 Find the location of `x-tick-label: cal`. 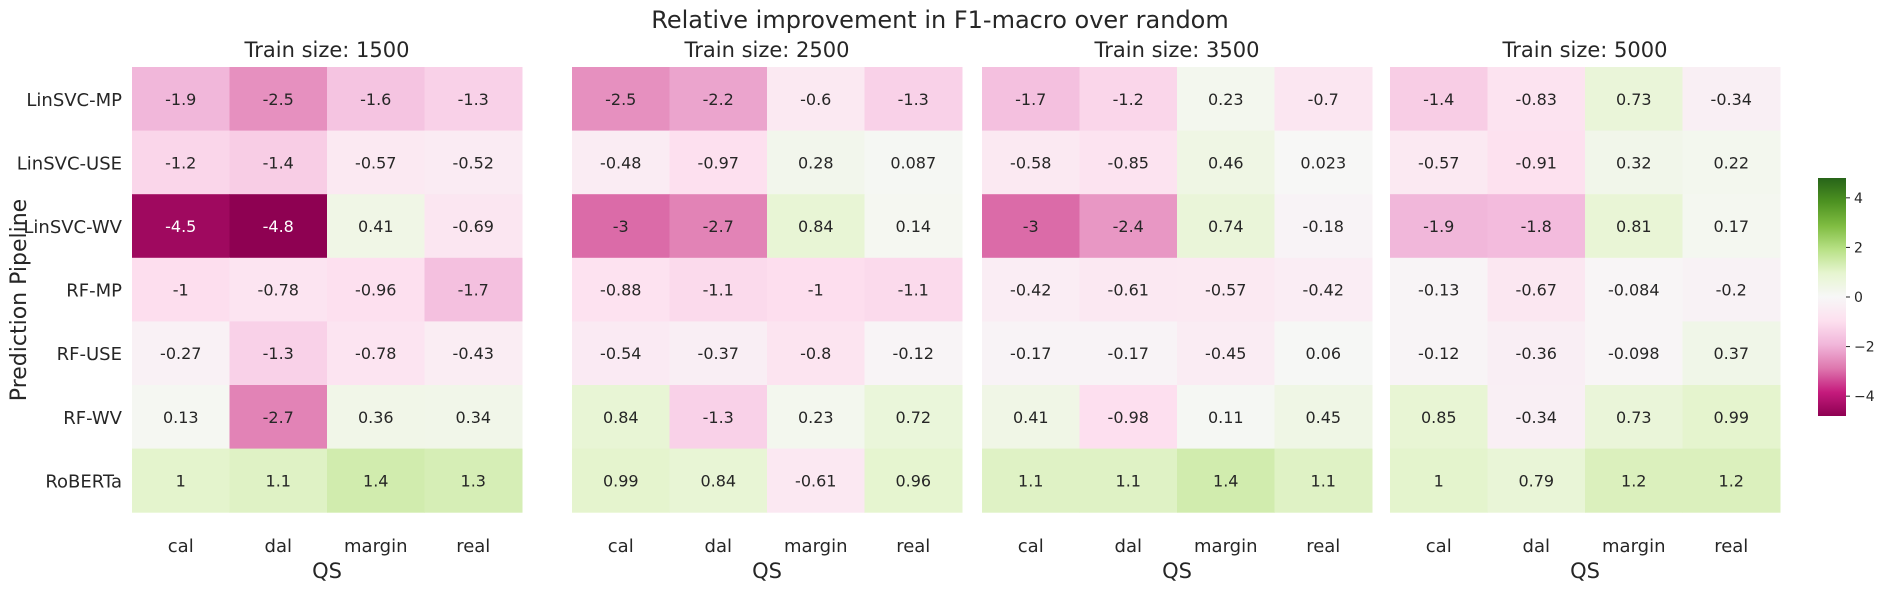

x-tick-label: cal is located at coordinates (1439, 546).